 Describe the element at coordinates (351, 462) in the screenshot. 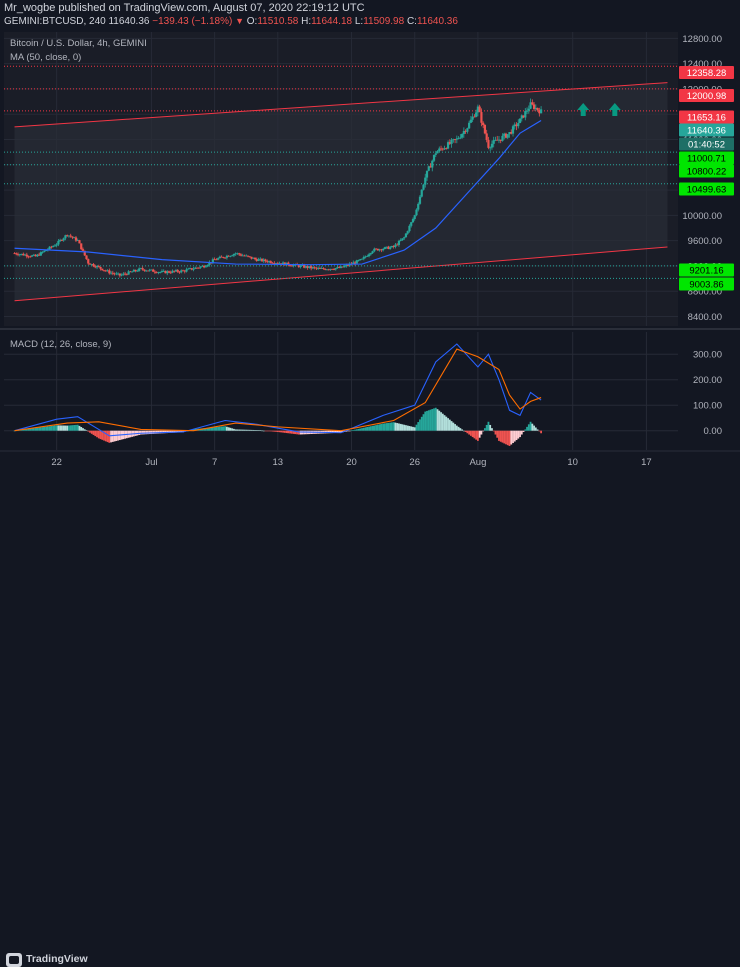

I see `time-axis: 22 Jul 7 13 20 26 Aug 10 17` at that location.